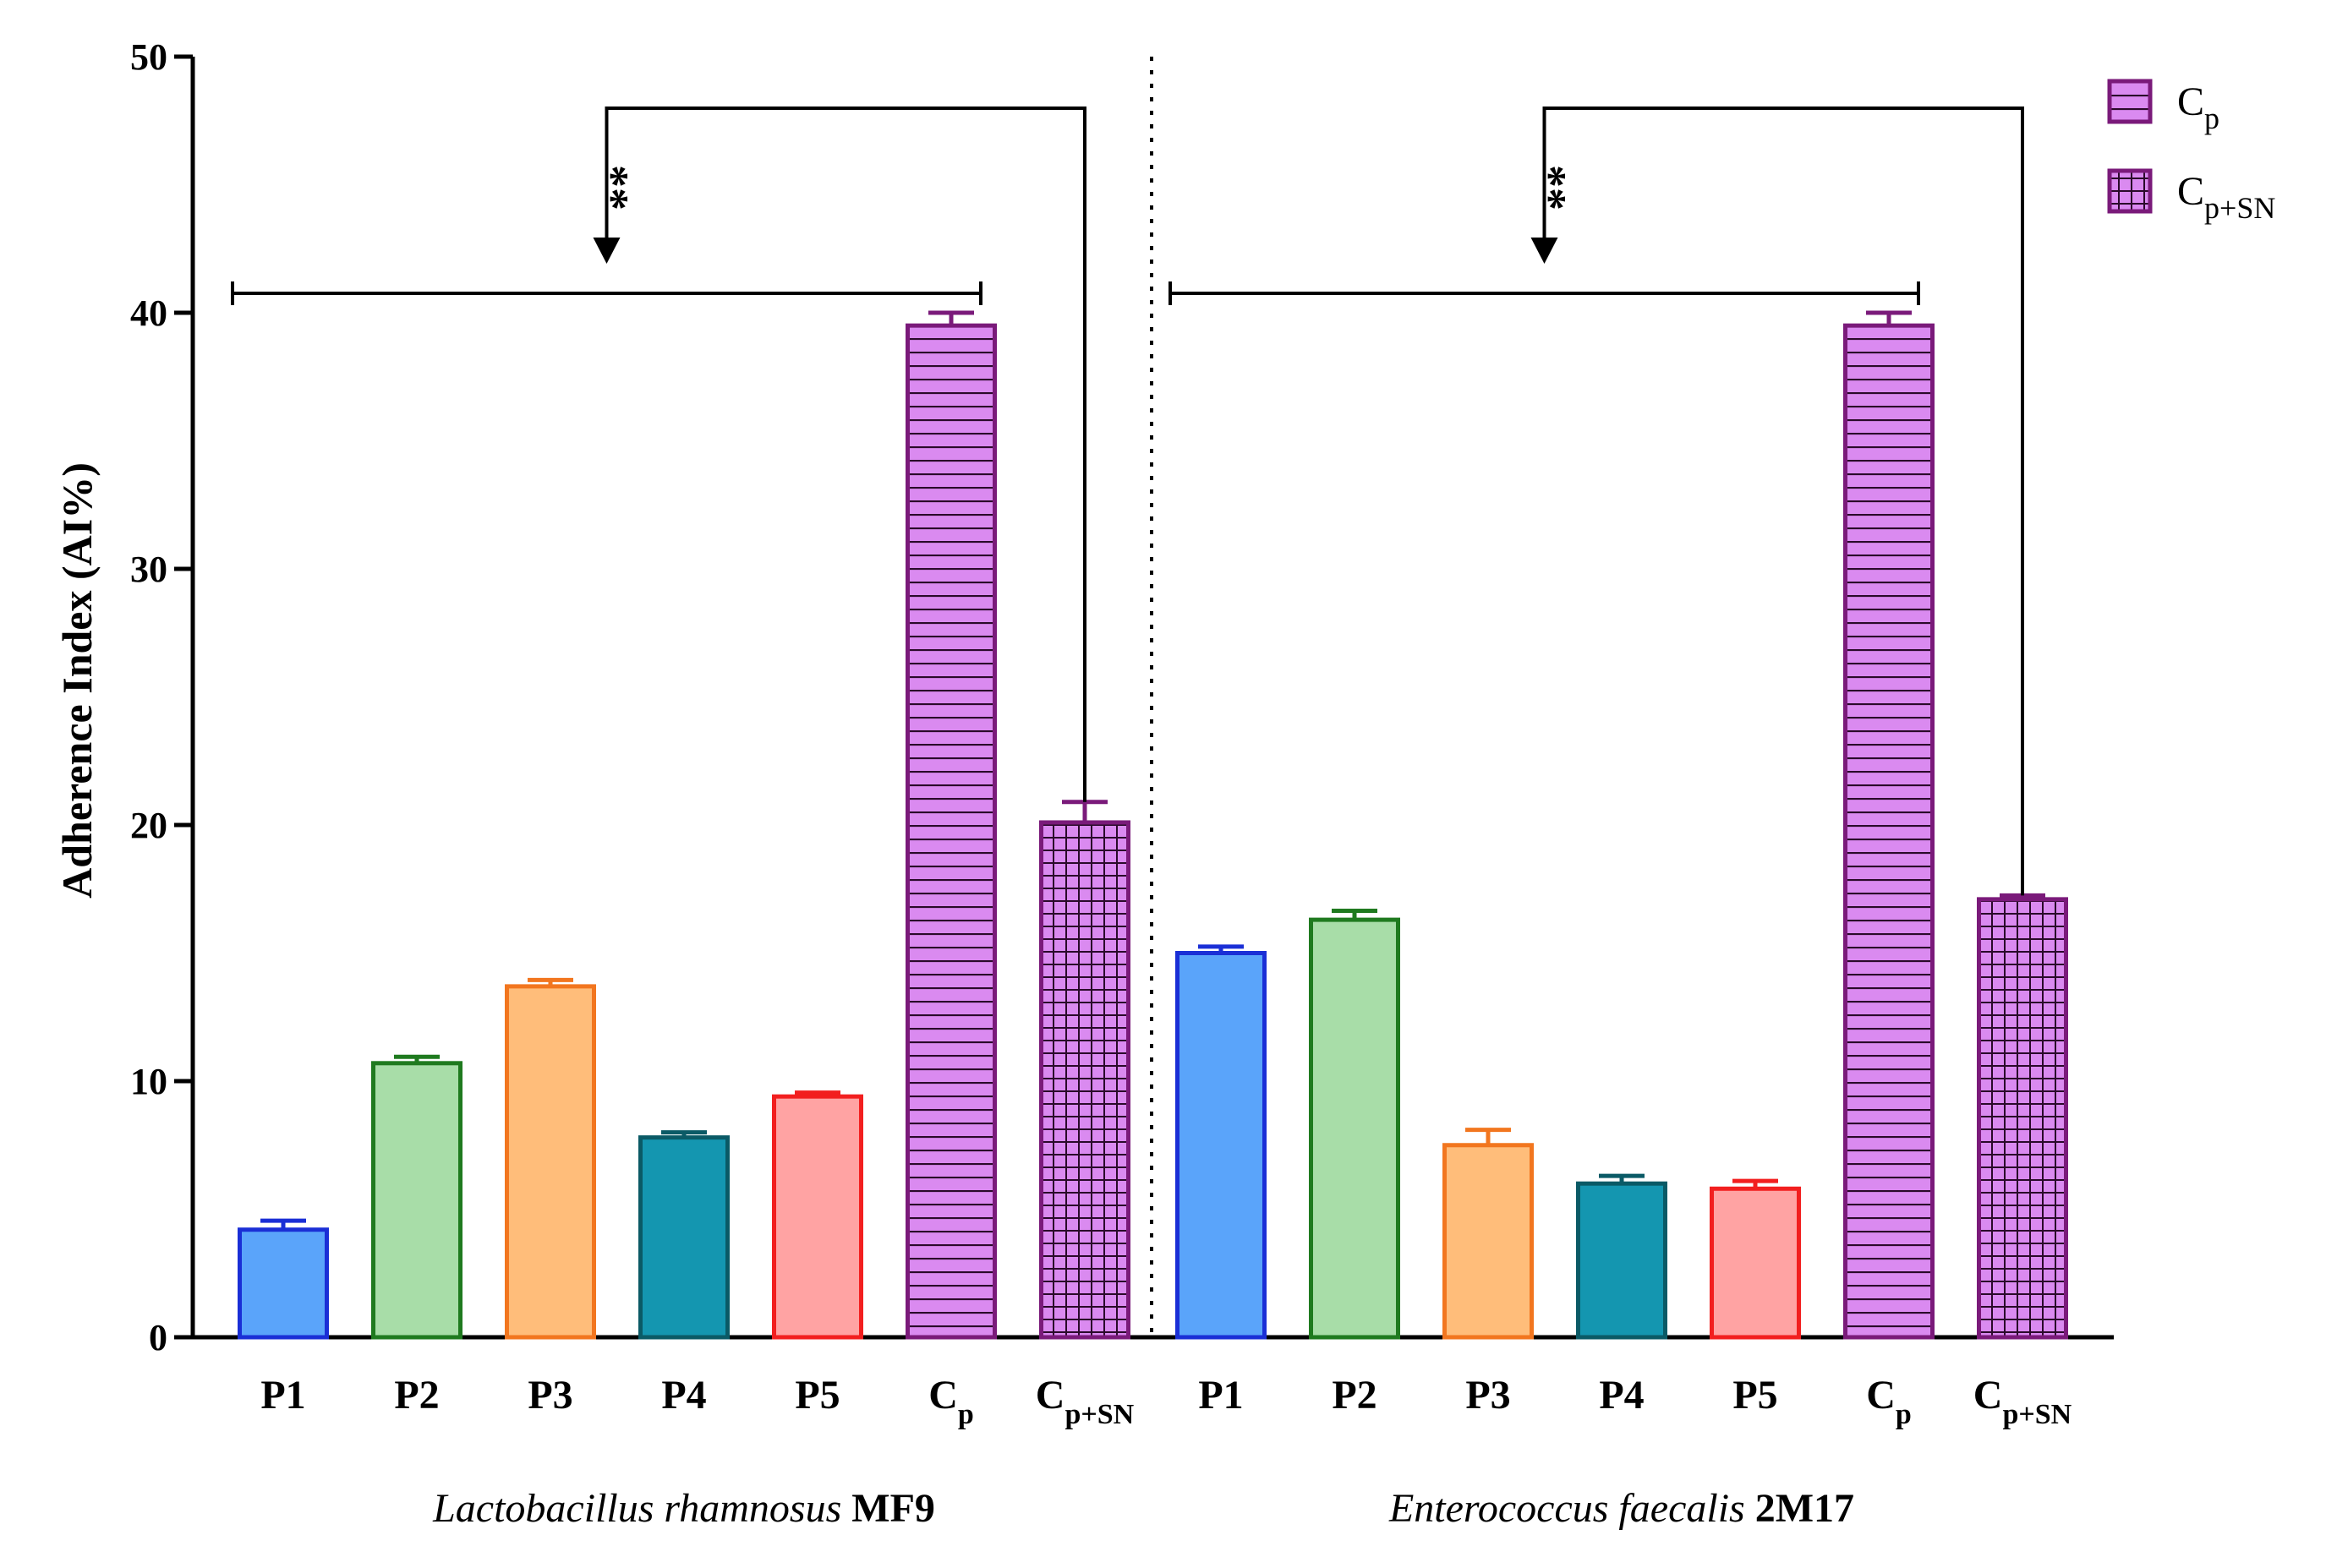 This screenshot has height=1568, width=2337. Describe the element at coordinates (684, 1237) in the screenshot. I see `bar-1-p4` at that location.